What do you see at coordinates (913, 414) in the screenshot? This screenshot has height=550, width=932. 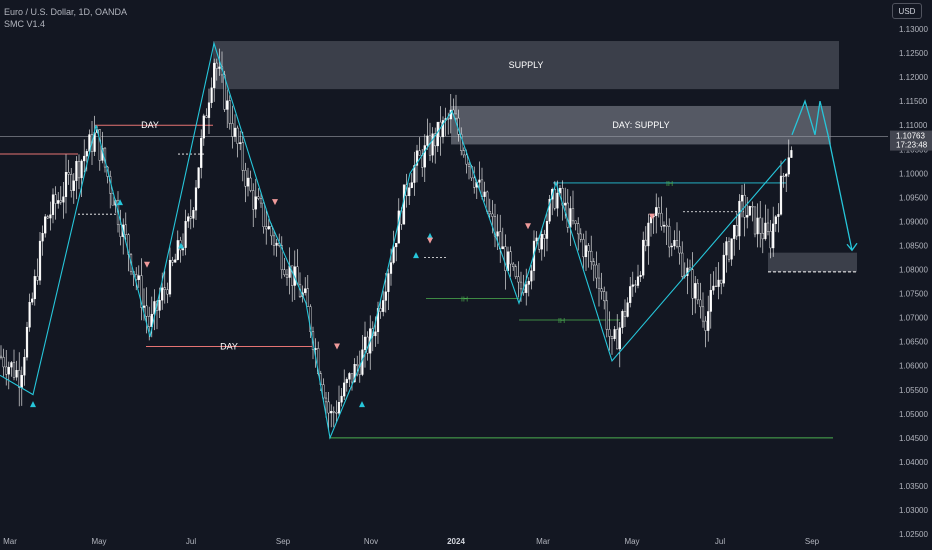 I see `y-tick-label: 1.05000` at bounding box center [913, 414].